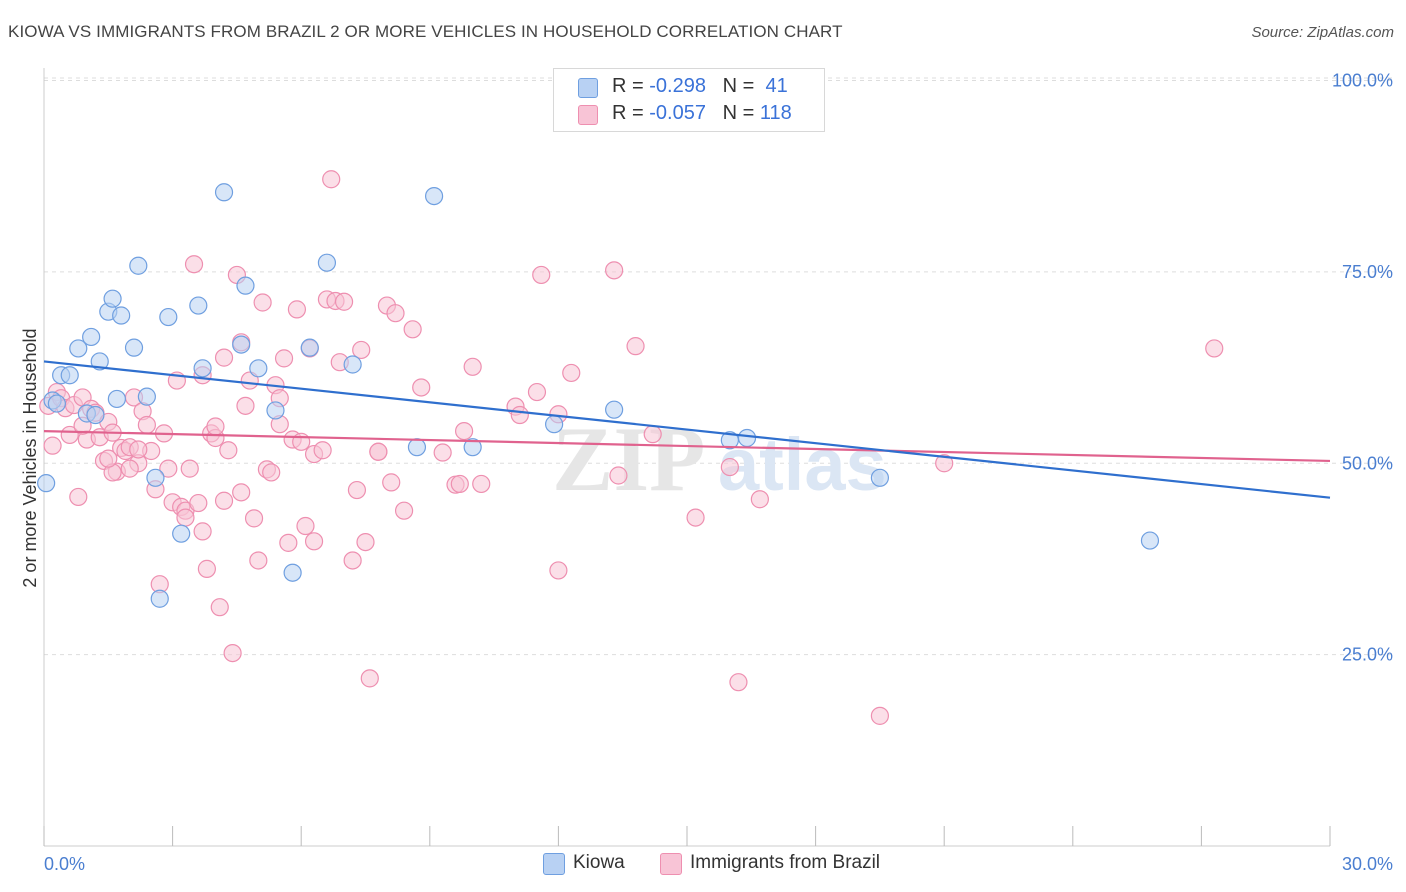 This screenshot has width=1406, height=892. Describe the element at coordinates (1322, 32) in the screenshot. I see `source-credit: Source: ZipAtlas.com` at that location.